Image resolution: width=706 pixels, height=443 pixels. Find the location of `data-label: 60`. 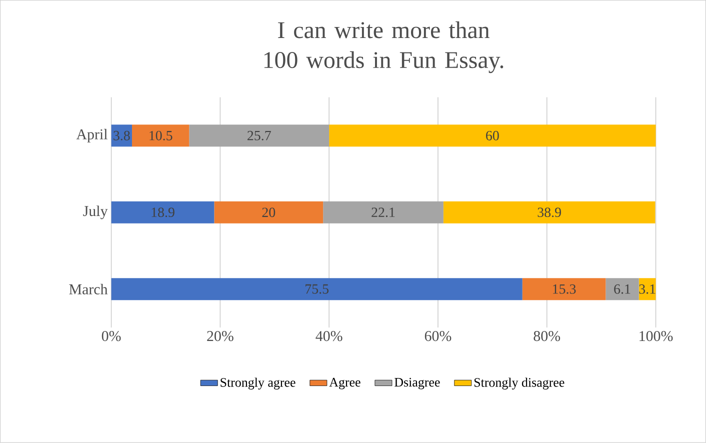

data-label: 60 is located at coordinates (492, 135).